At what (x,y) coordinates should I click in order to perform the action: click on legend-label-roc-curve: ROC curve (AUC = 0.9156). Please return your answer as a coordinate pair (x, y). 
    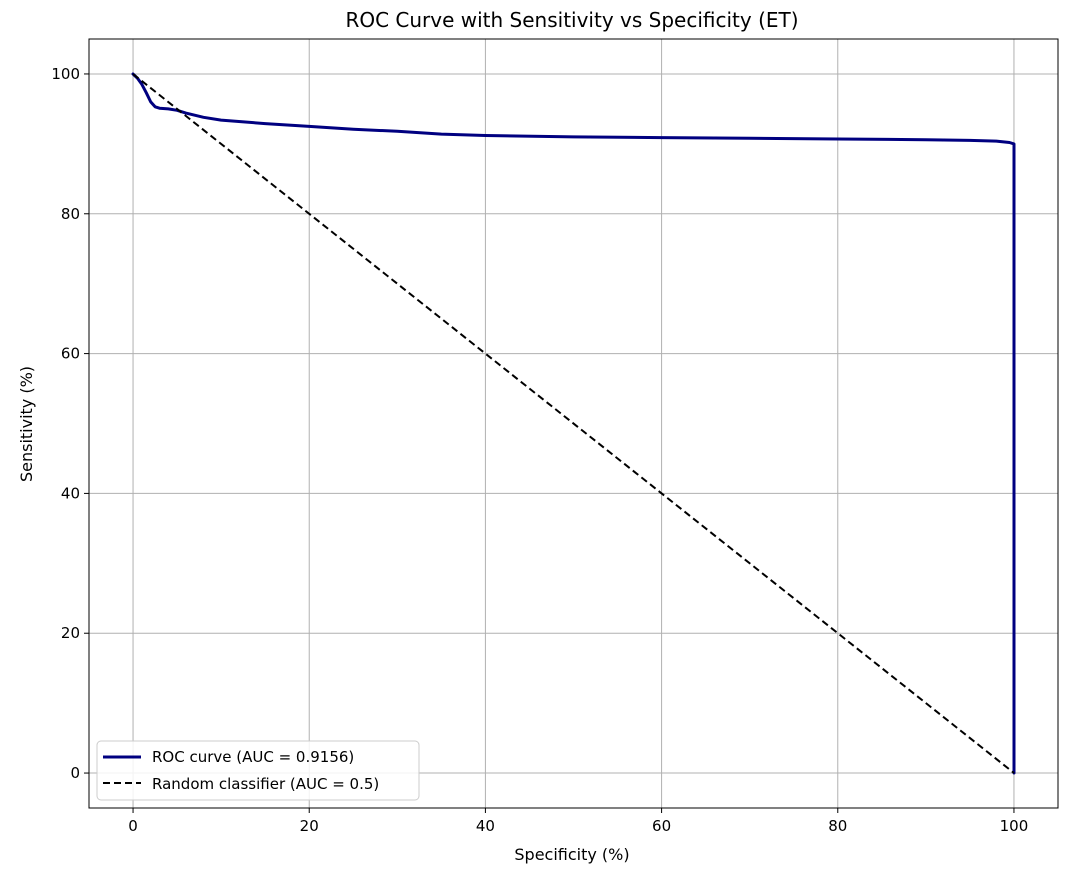
    Looking at the image, I should click on (253, 757).